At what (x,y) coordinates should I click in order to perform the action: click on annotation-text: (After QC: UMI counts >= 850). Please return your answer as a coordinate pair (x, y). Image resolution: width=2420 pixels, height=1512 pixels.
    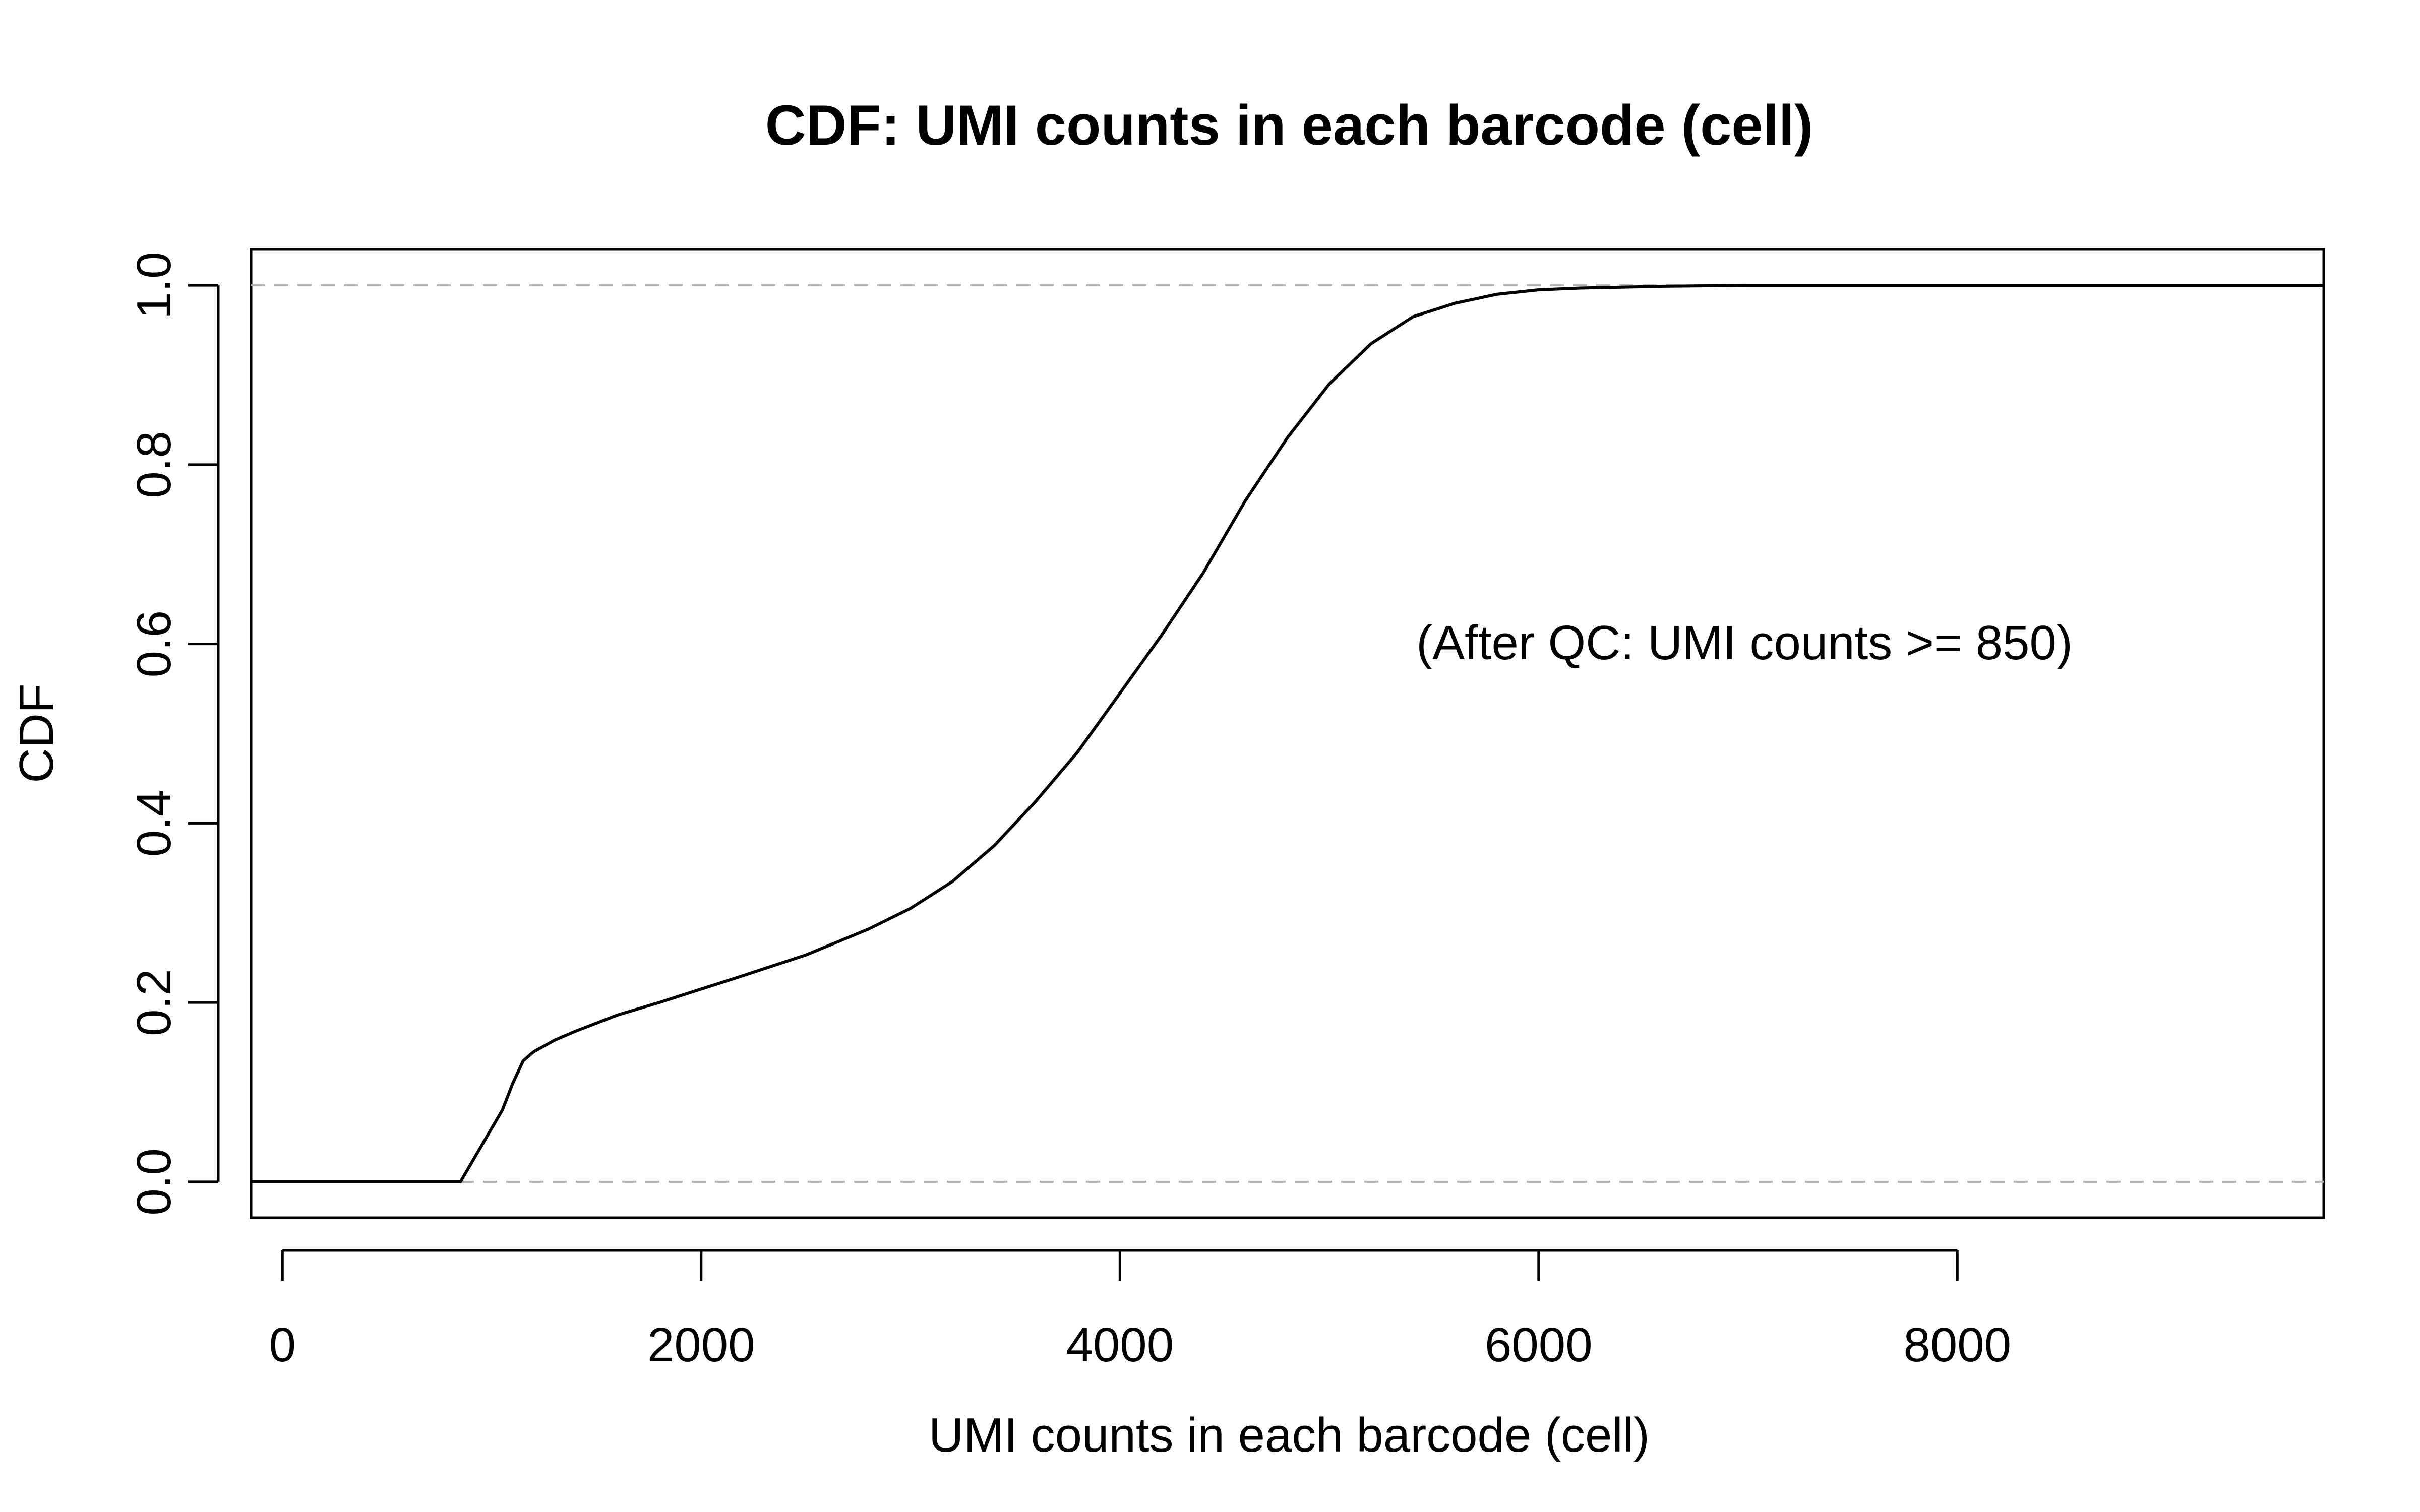
    Looking at the image, I should click on (1744, 643).